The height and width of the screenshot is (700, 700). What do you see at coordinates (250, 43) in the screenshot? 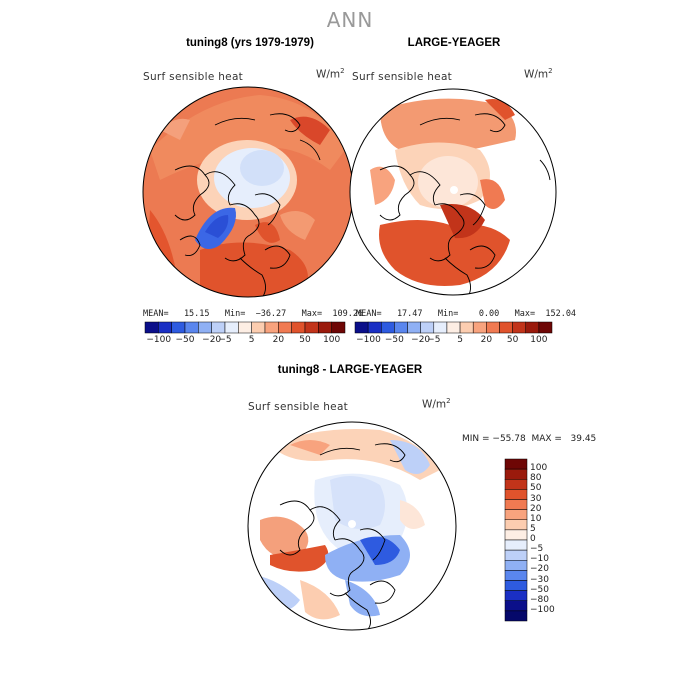
I see `panel1-title: tuning8 (yrs 1979-1979)` at bounding box center [250, 43].